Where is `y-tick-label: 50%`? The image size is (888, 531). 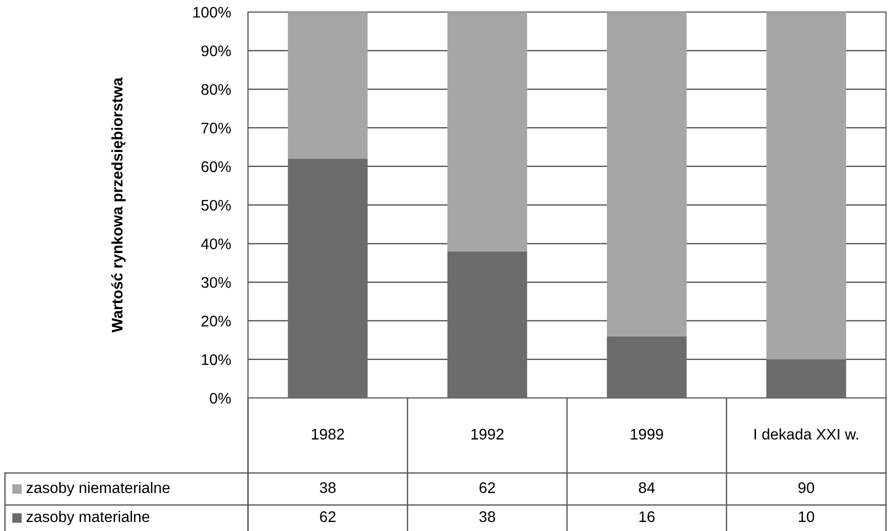 y-tick-label: 50% is located at coordinates (216, 205).